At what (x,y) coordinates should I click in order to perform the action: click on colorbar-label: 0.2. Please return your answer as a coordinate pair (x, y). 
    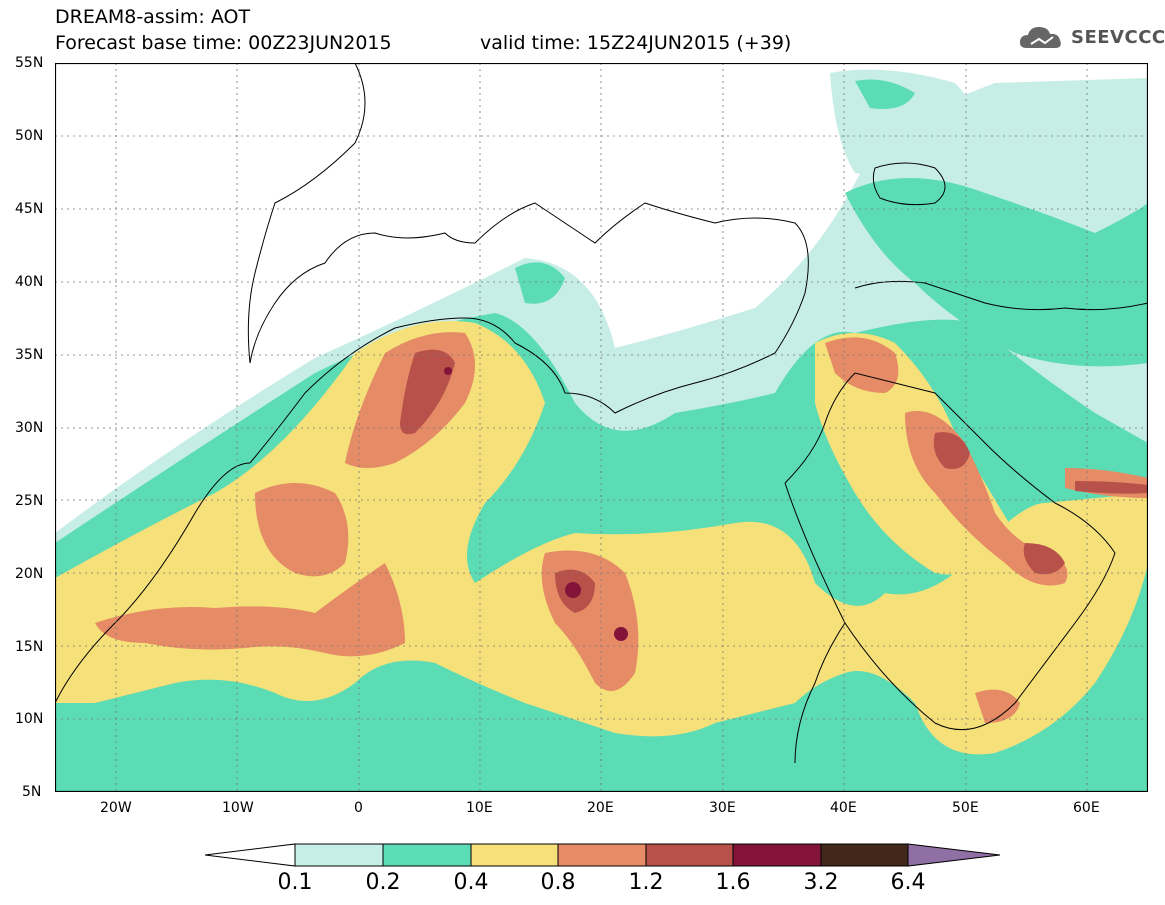
    Looking at the image, I should click on (383, 882).